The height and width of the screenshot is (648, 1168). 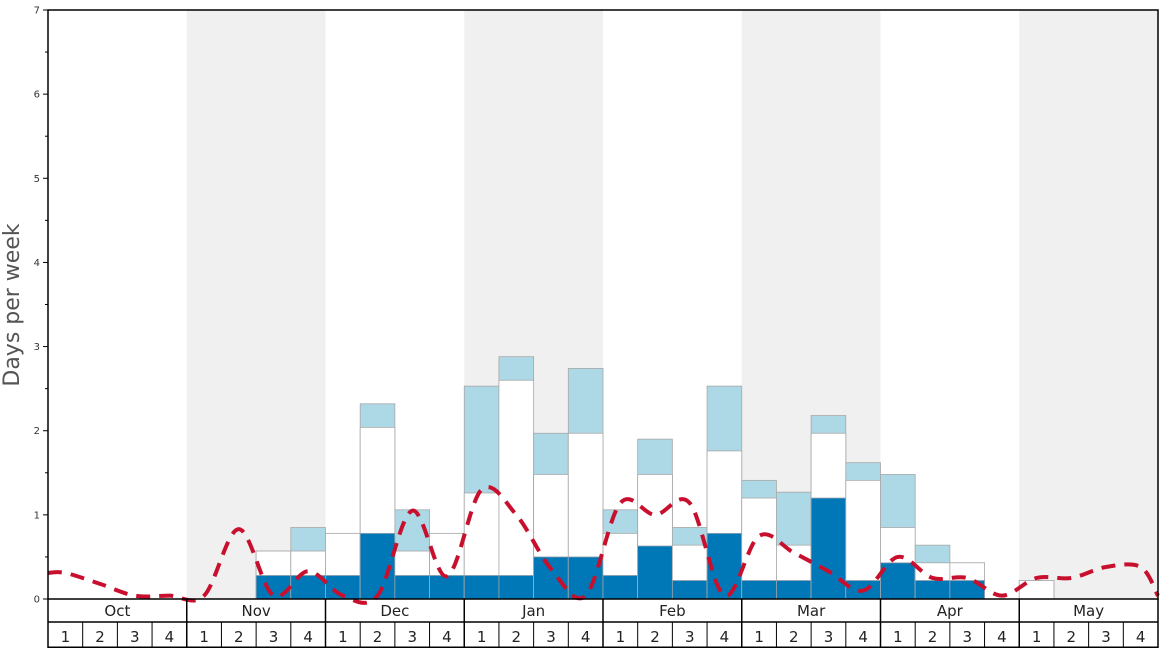 I want to click on week-label-oct-4: 4, so click(x=170, y=637).